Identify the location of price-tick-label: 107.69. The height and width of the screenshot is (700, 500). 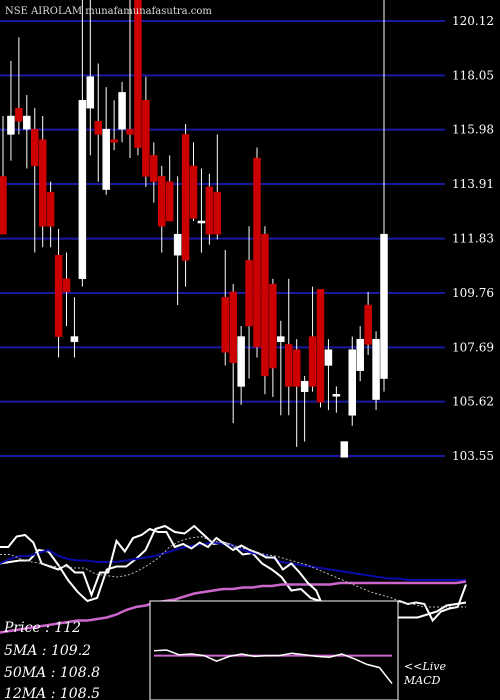
(473, 347).